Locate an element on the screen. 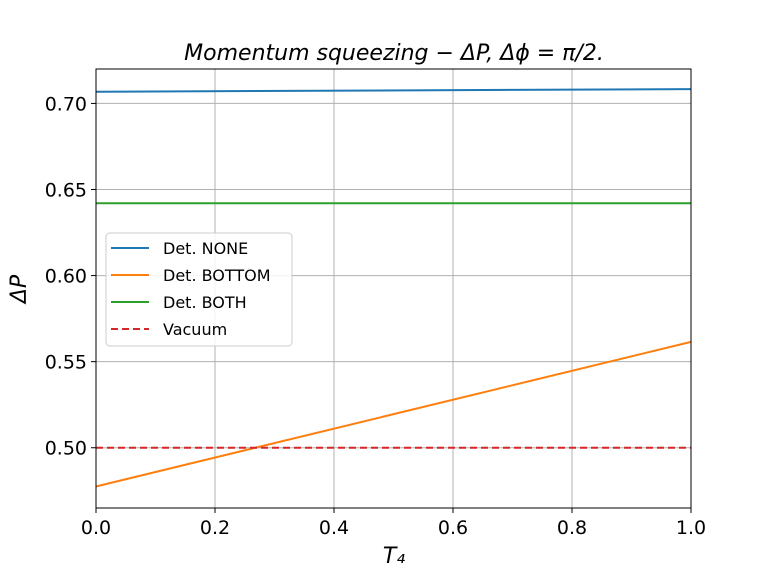 The width and height of the screenshot is (768, 573). y-tick-label: 0.65 is located at coordinates (66, 191).